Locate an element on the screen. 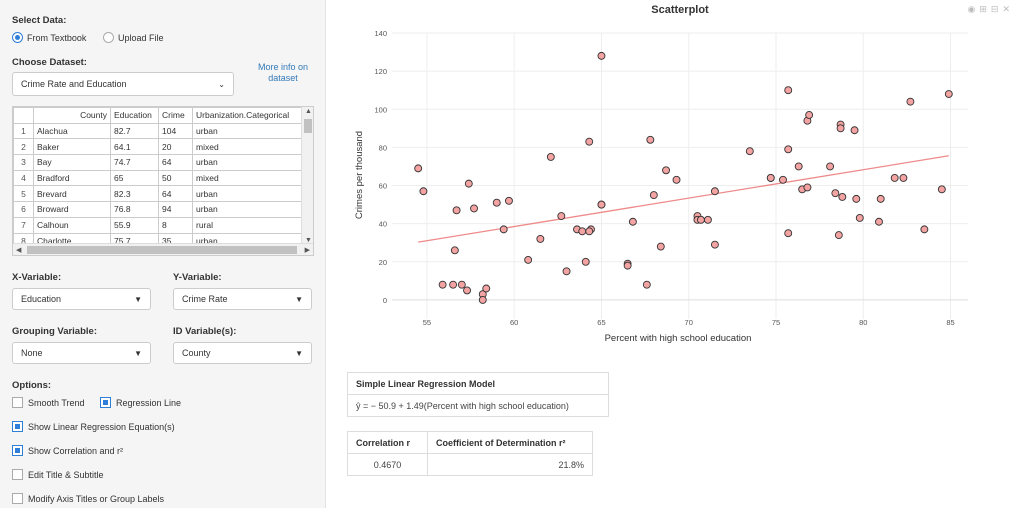  radio-upload-file: Upload File is located at coordinates (133, 37).